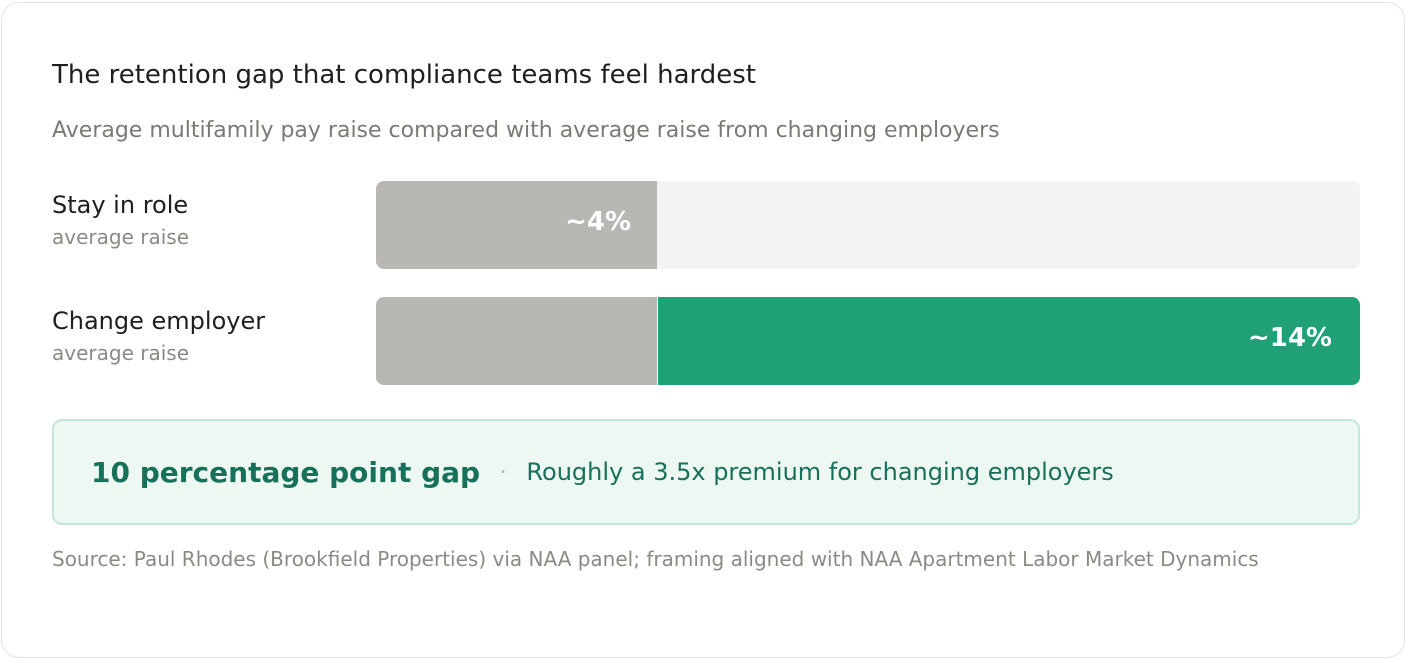 The image size is (1408, 662). Describe the element at coordinates (868, 225) in the screenshot. I see `bar-track-stay: ~4%` at that location.